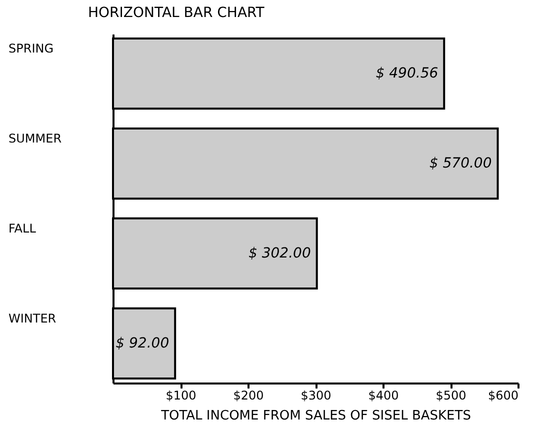 Image resolution: width=533 pixels, height=430 pixels. What do you see at coordinates (143, 343) in the screenshot?
I see `data-label: $ 92.00` at bounding box center [143, 343].